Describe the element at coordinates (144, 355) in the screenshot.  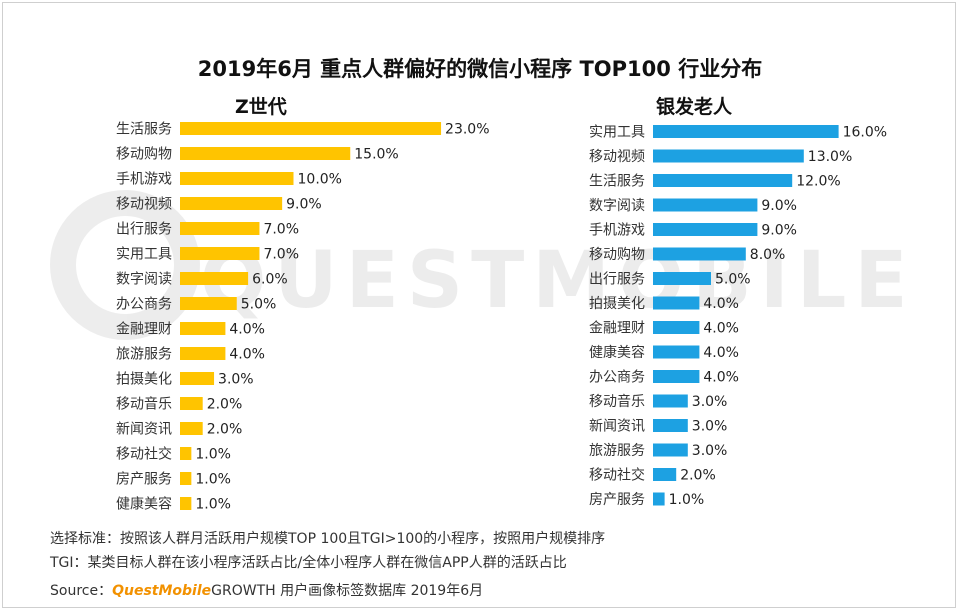
I see `category-label-z: 旅游服务` at that location.